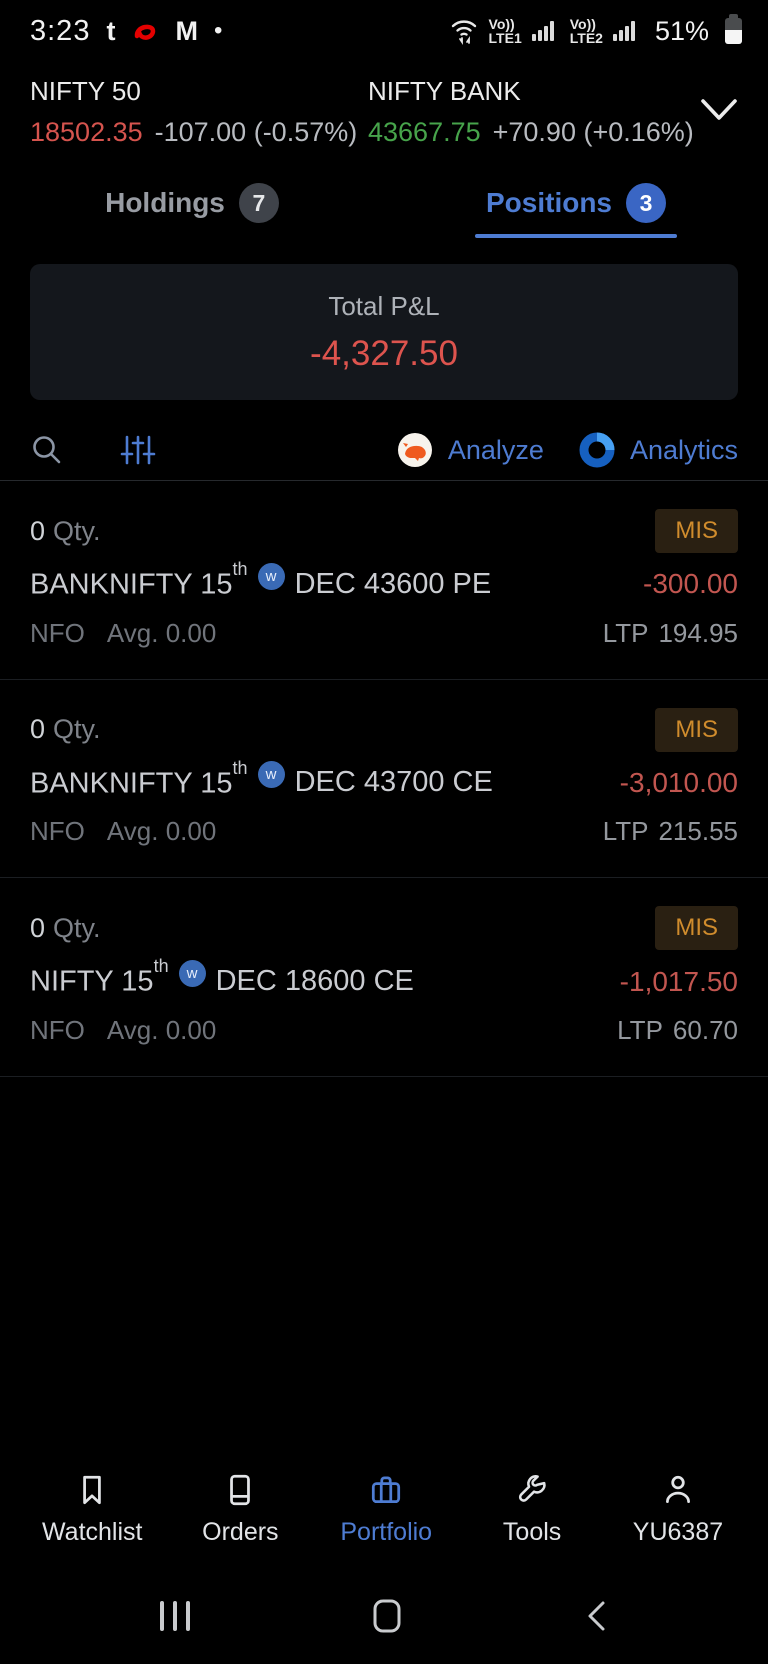 The image size is (768, 1664). I want to click on bottom-navigation: Watchlist Orders Portfolio Tools YU6387, so click(384, 1512).